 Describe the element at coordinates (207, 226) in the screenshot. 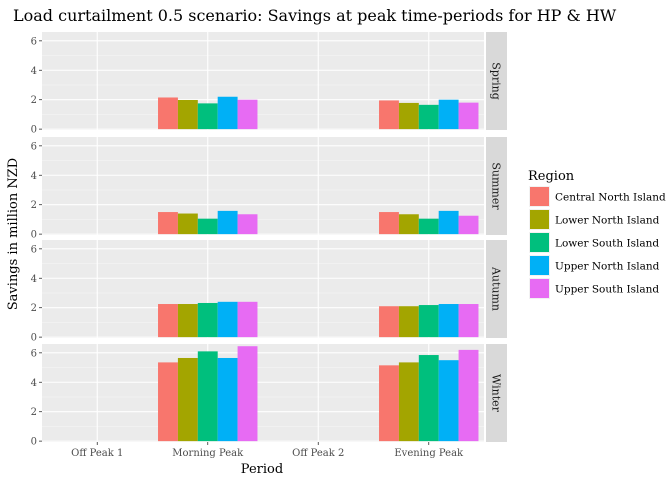

I see `bar-summer-lower-south-island-morning-peak` at that location.